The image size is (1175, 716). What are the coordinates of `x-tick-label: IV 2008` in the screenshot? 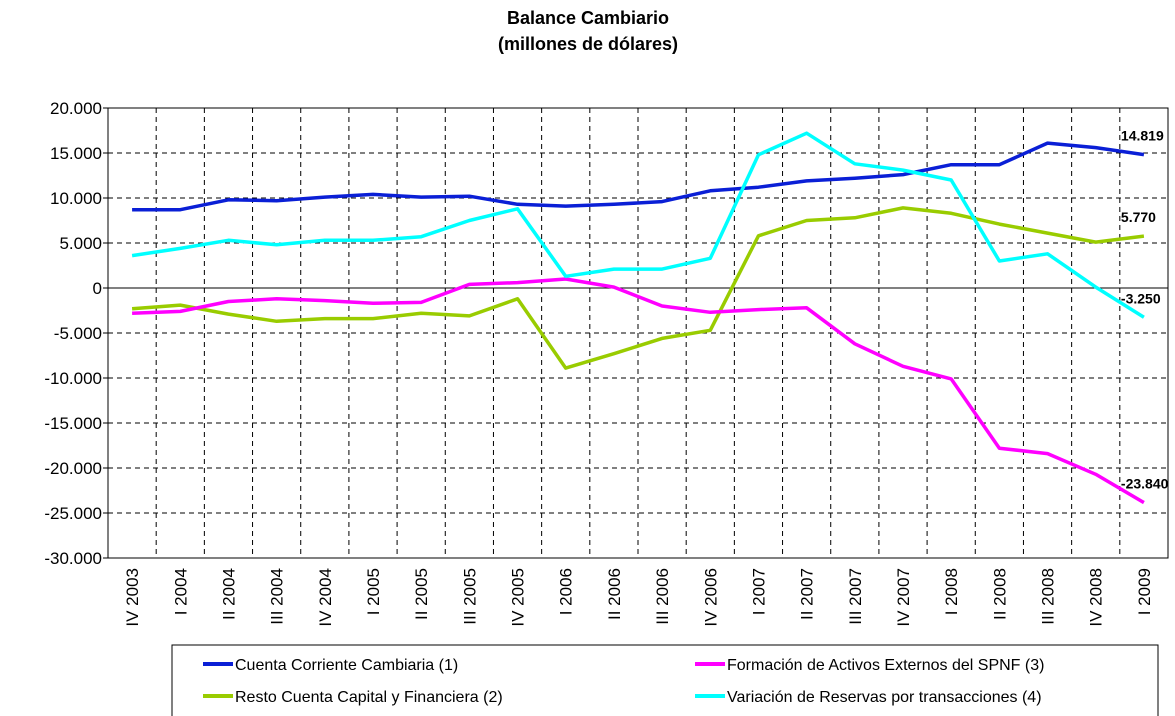 It's located at (1096, 597).